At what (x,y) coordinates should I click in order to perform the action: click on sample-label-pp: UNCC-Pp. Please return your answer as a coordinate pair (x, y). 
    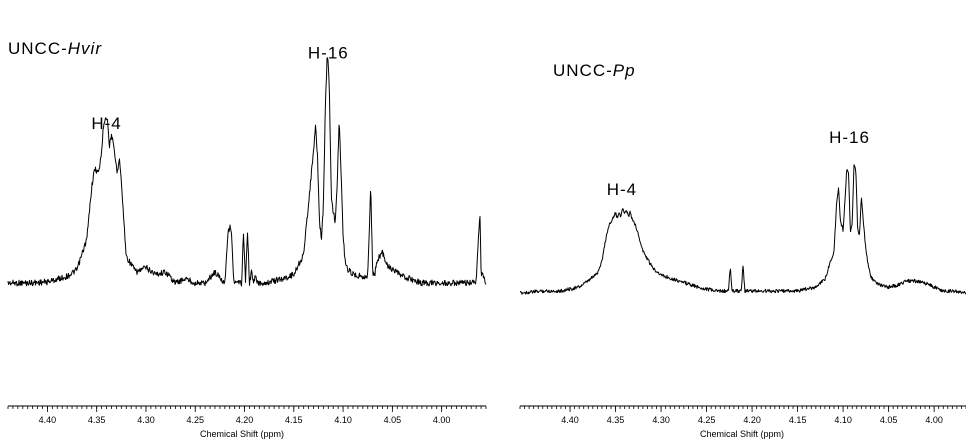
    Looking at the image, I should click on (594, 70).